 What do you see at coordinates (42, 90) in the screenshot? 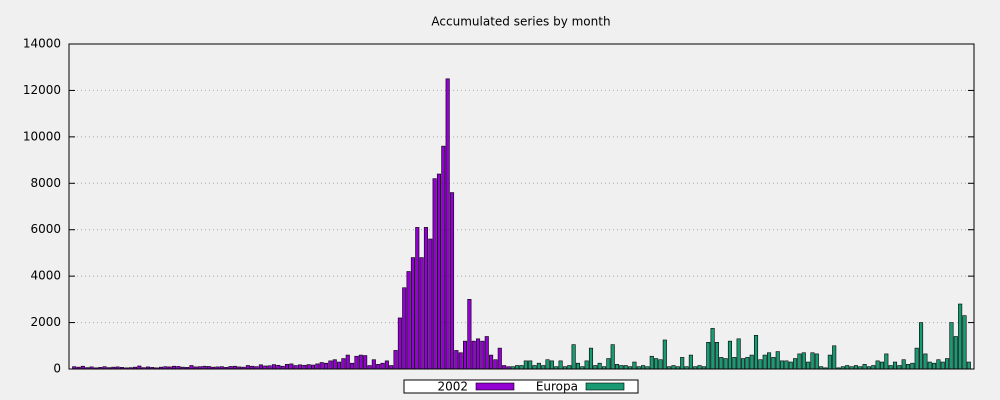
I see `y-tick-label: 12000` at bounding box center [42, 90].